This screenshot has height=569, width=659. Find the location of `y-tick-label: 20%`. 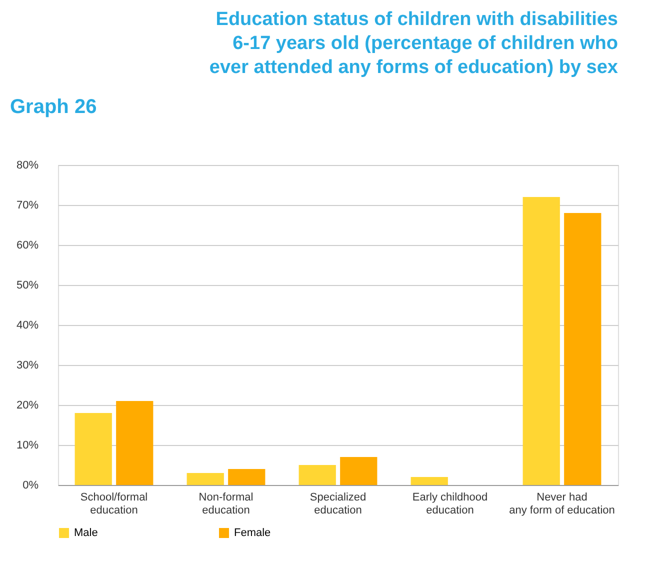

y-tick-label: 20% is located at coordinates (27, 406).